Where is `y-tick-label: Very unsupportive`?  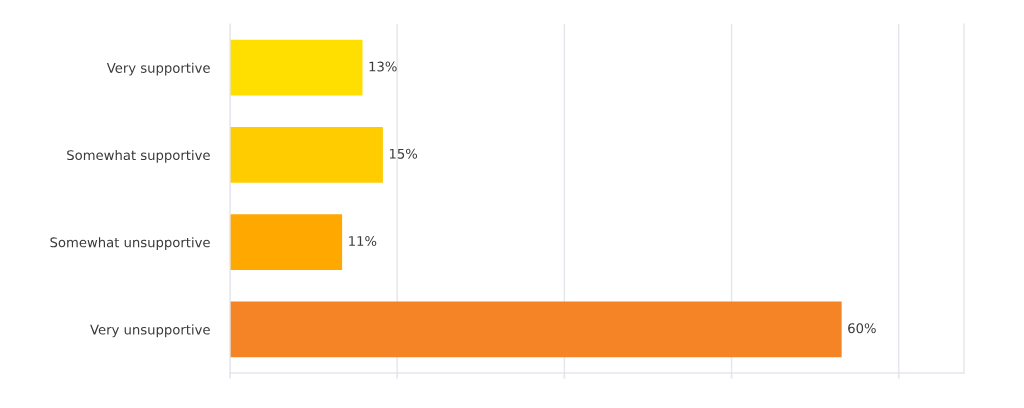 y-tick-label: Very unsupportive is located at coordinates (150, 331).